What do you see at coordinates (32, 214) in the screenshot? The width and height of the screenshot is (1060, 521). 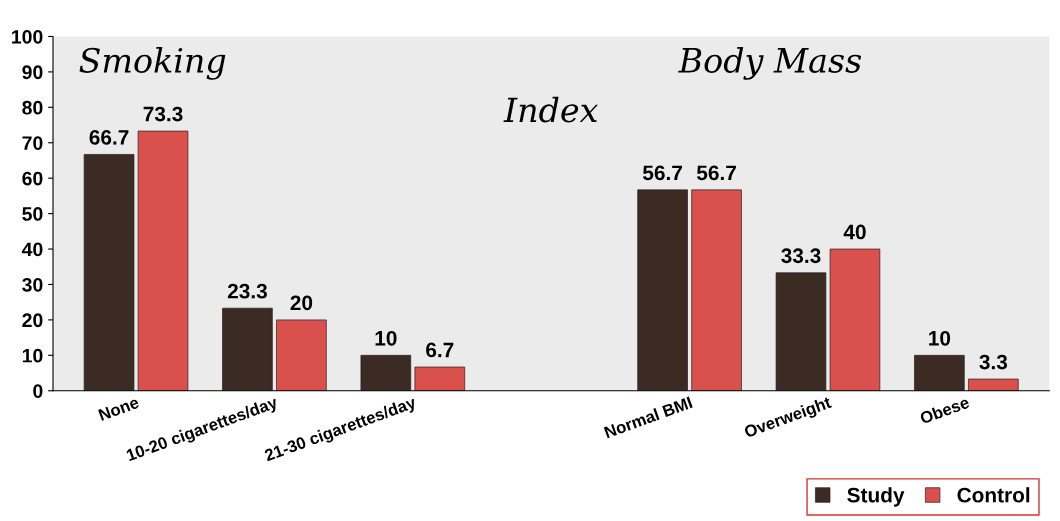 I see `y-tick-label: 50` at bounding box center [32, 214].